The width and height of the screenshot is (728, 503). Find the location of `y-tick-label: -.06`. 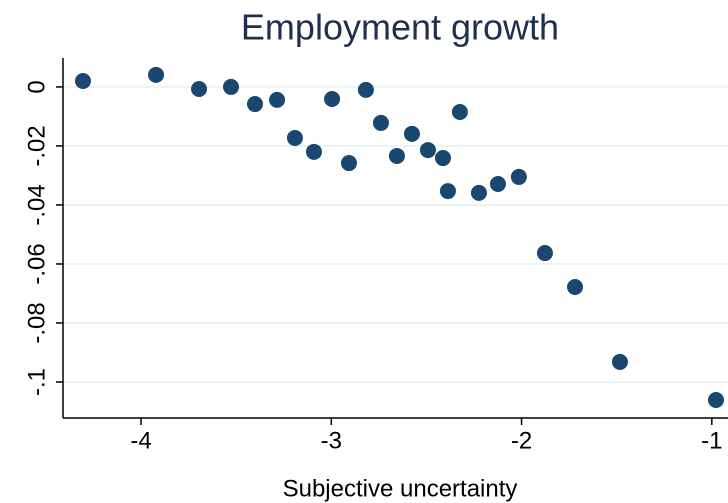

y-tick-label: -.06 is located at coordinates (36, 263).